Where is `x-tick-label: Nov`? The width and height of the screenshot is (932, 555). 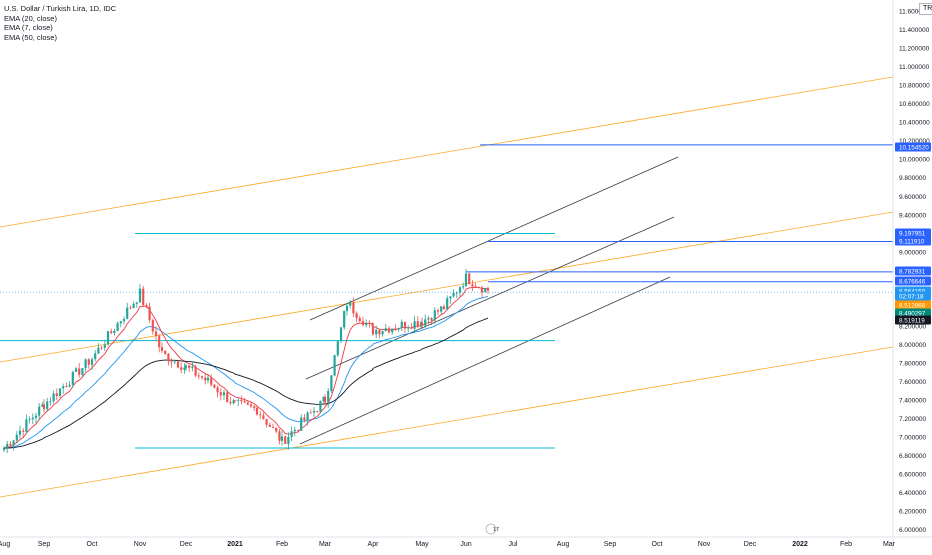 x-tick-label: Nov is located at coordinates (140, 544).